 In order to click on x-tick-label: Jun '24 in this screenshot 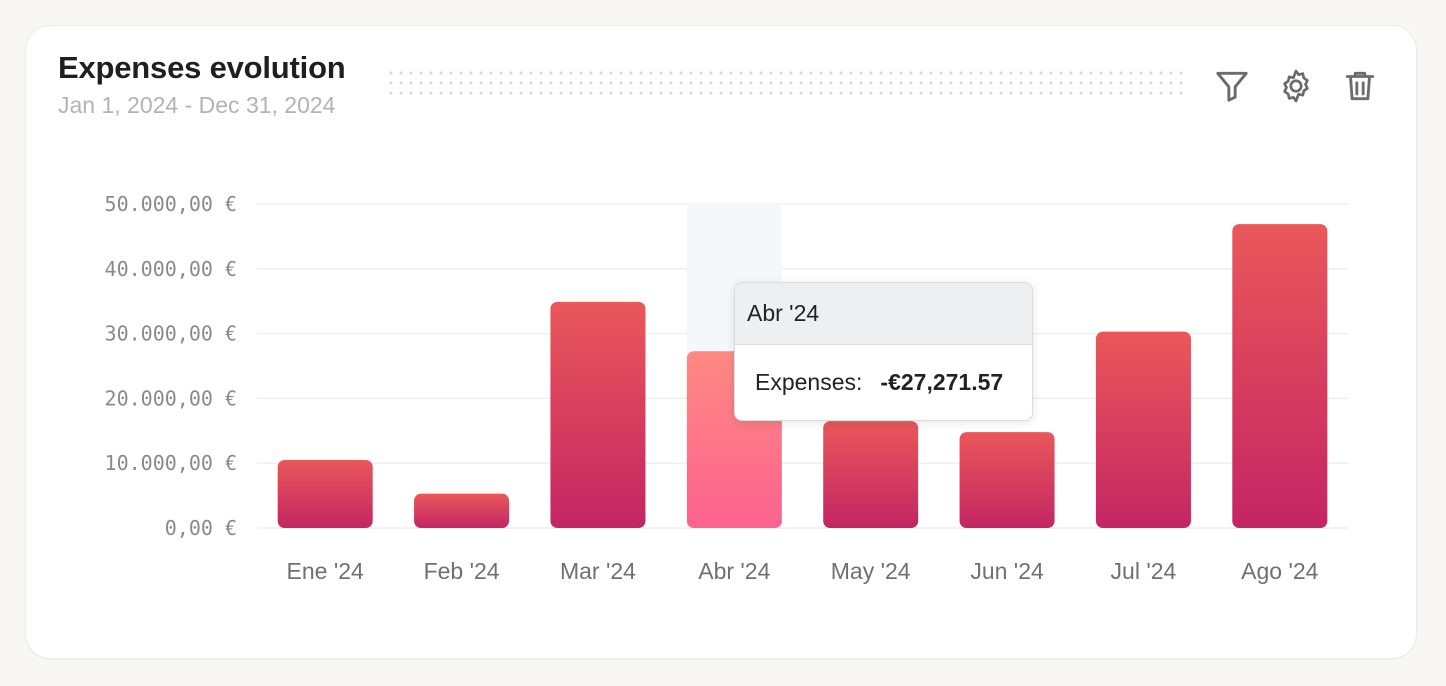, I will do `click(1007, 571)`.